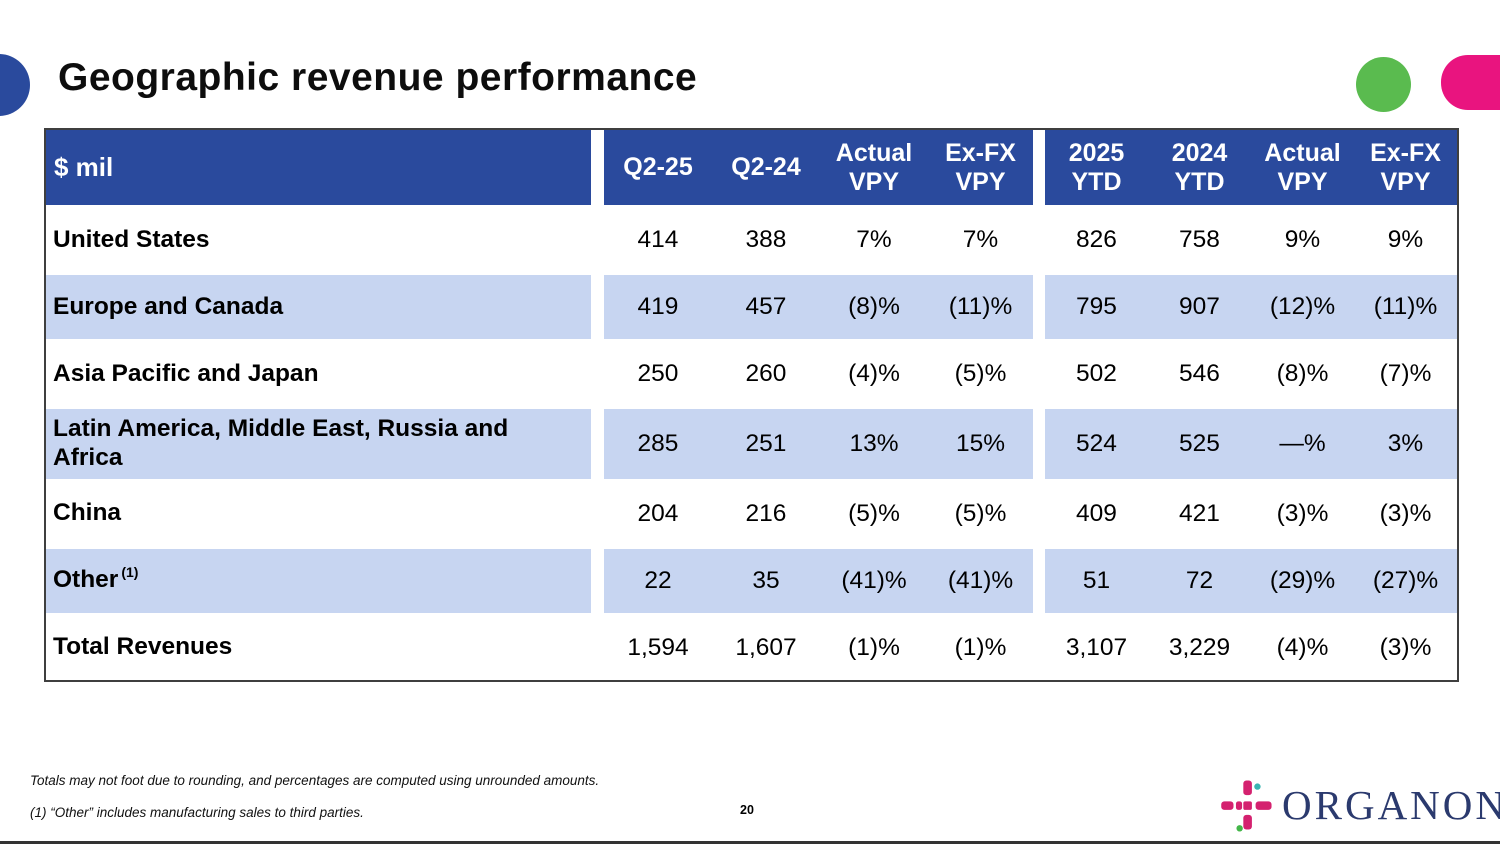 The height and width of the screenshot is (844, 1500). I want to click on row-label-text: China, so click(87, 513).